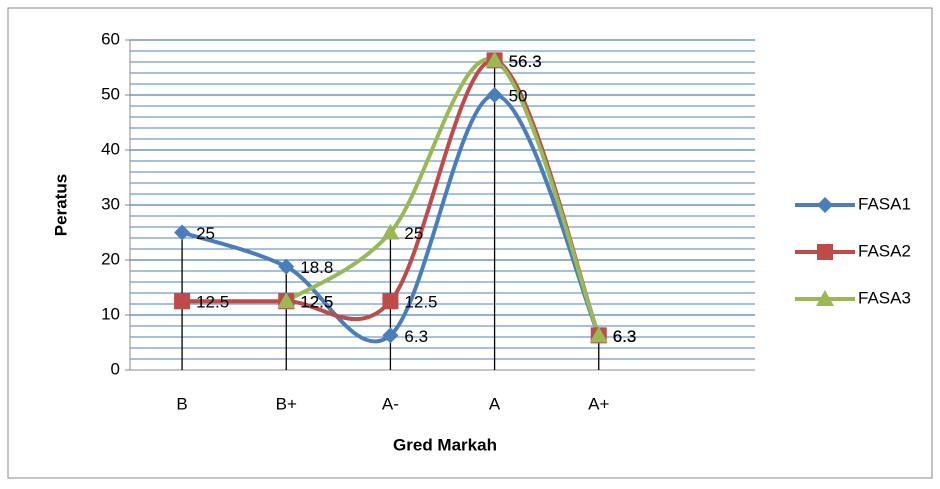 This screenshot has width=940, height=489. I want to click on x-tick-label: A-, so click(390, 403).